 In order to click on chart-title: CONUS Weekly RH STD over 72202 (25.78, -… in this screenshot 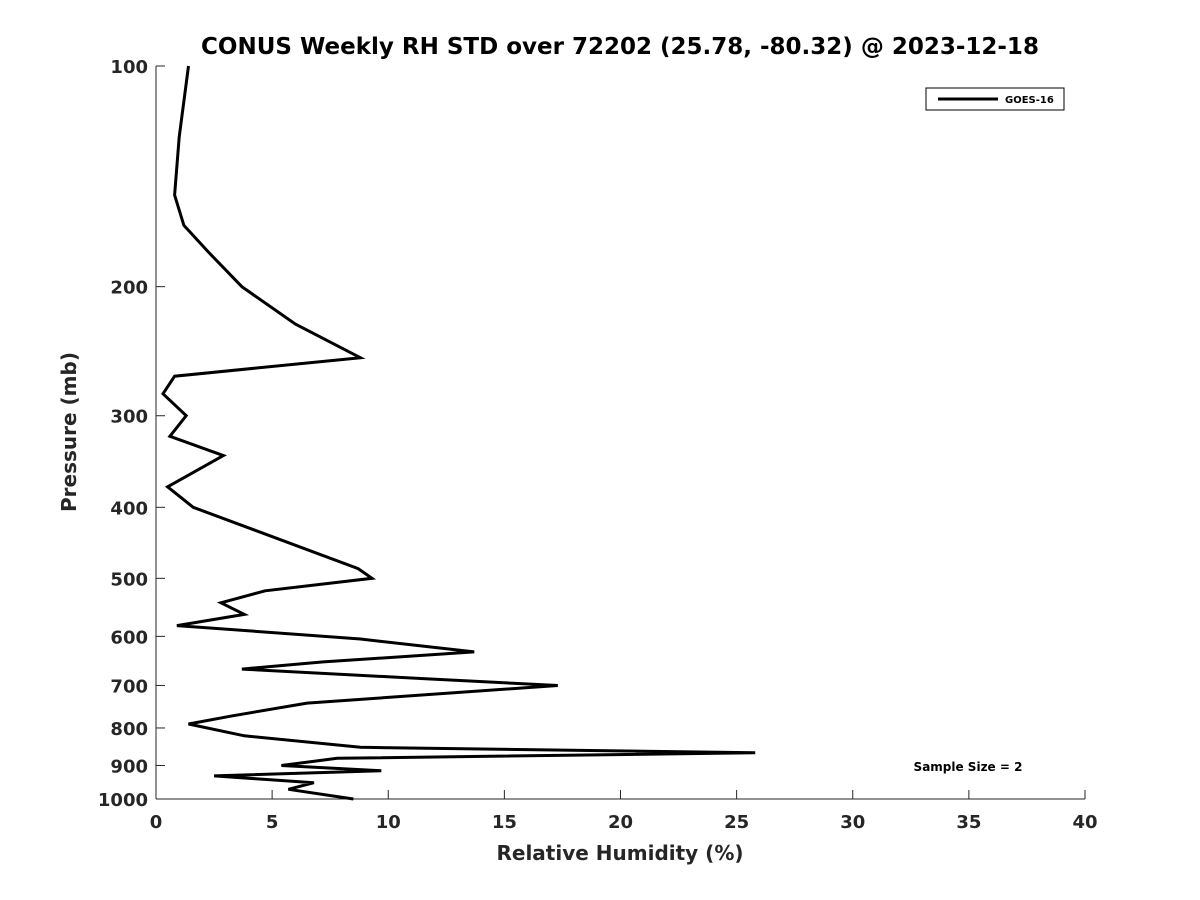, I will do `click(620, 47)`.